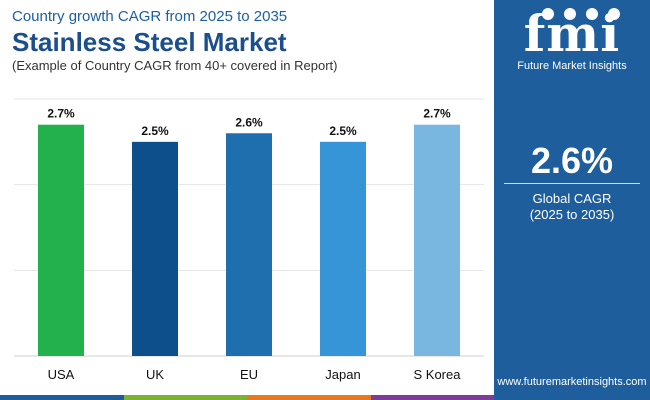  What do you see at coordinates (572, 183) in the screenshot?
I see `panel-divider` at bounding box center [572, 183].